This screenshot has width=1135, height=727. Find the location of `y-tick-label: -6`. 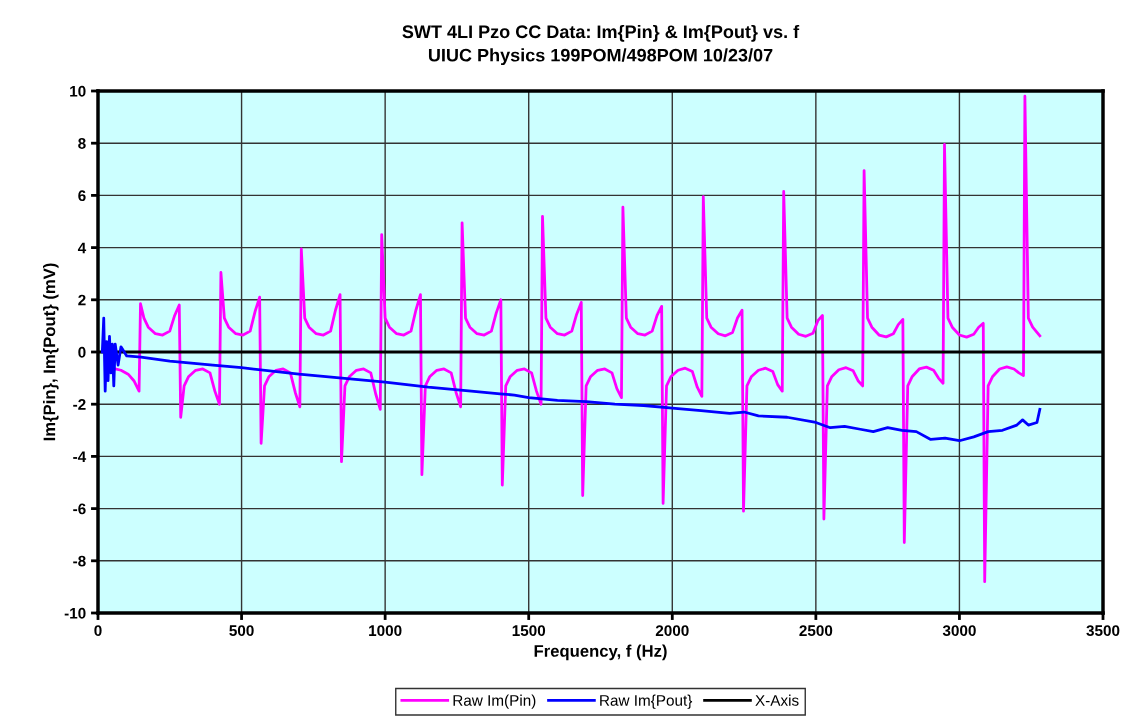

y-tick-label: -6 is located at coordinates (79, 509).